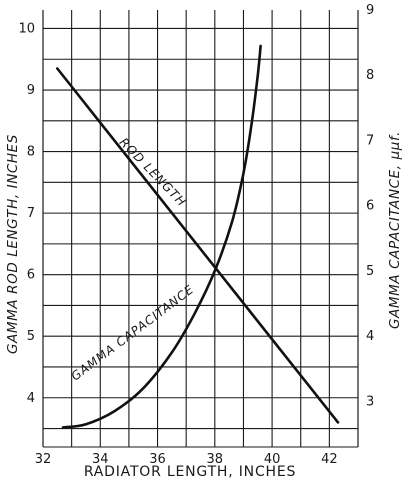  What do you see at coordinates (329, 459) in the screenshot?
I see `x-tick-label: 42` at bounding box center [329, 459].